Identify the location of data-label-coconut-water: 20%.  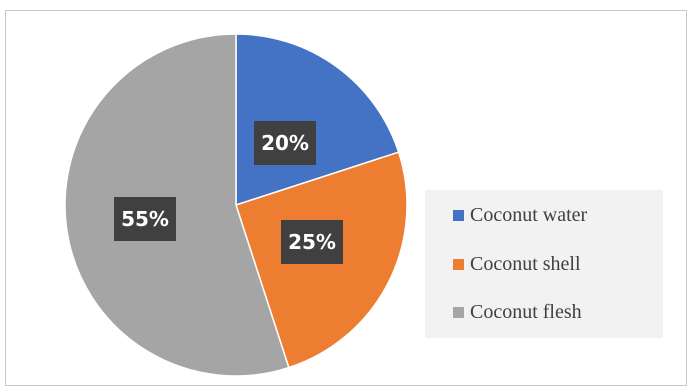
(285, 143).